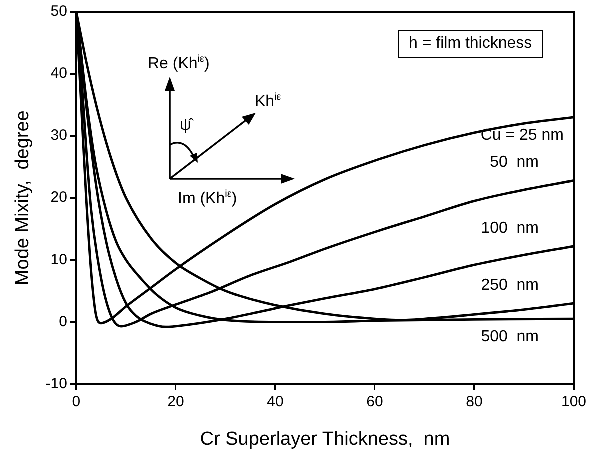 Image resolution: width=604 pixels, height=459 pixels. What do you see at coordinates (59, 197) in the screenshot?
I see `y-tick-label: 20` at bounding box center [59, 197].